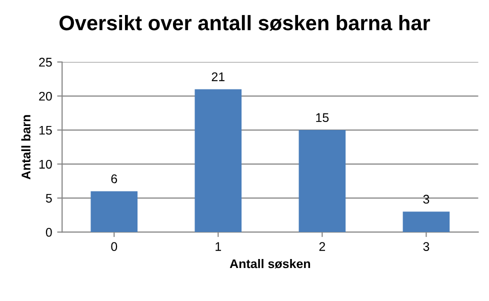 The width and height of the screenshot is (489, 301). What do you see at coordinates (25, 147) in the screenshot?
I see `y-axis-title: Antall barn` at bounding box center [25, 147].